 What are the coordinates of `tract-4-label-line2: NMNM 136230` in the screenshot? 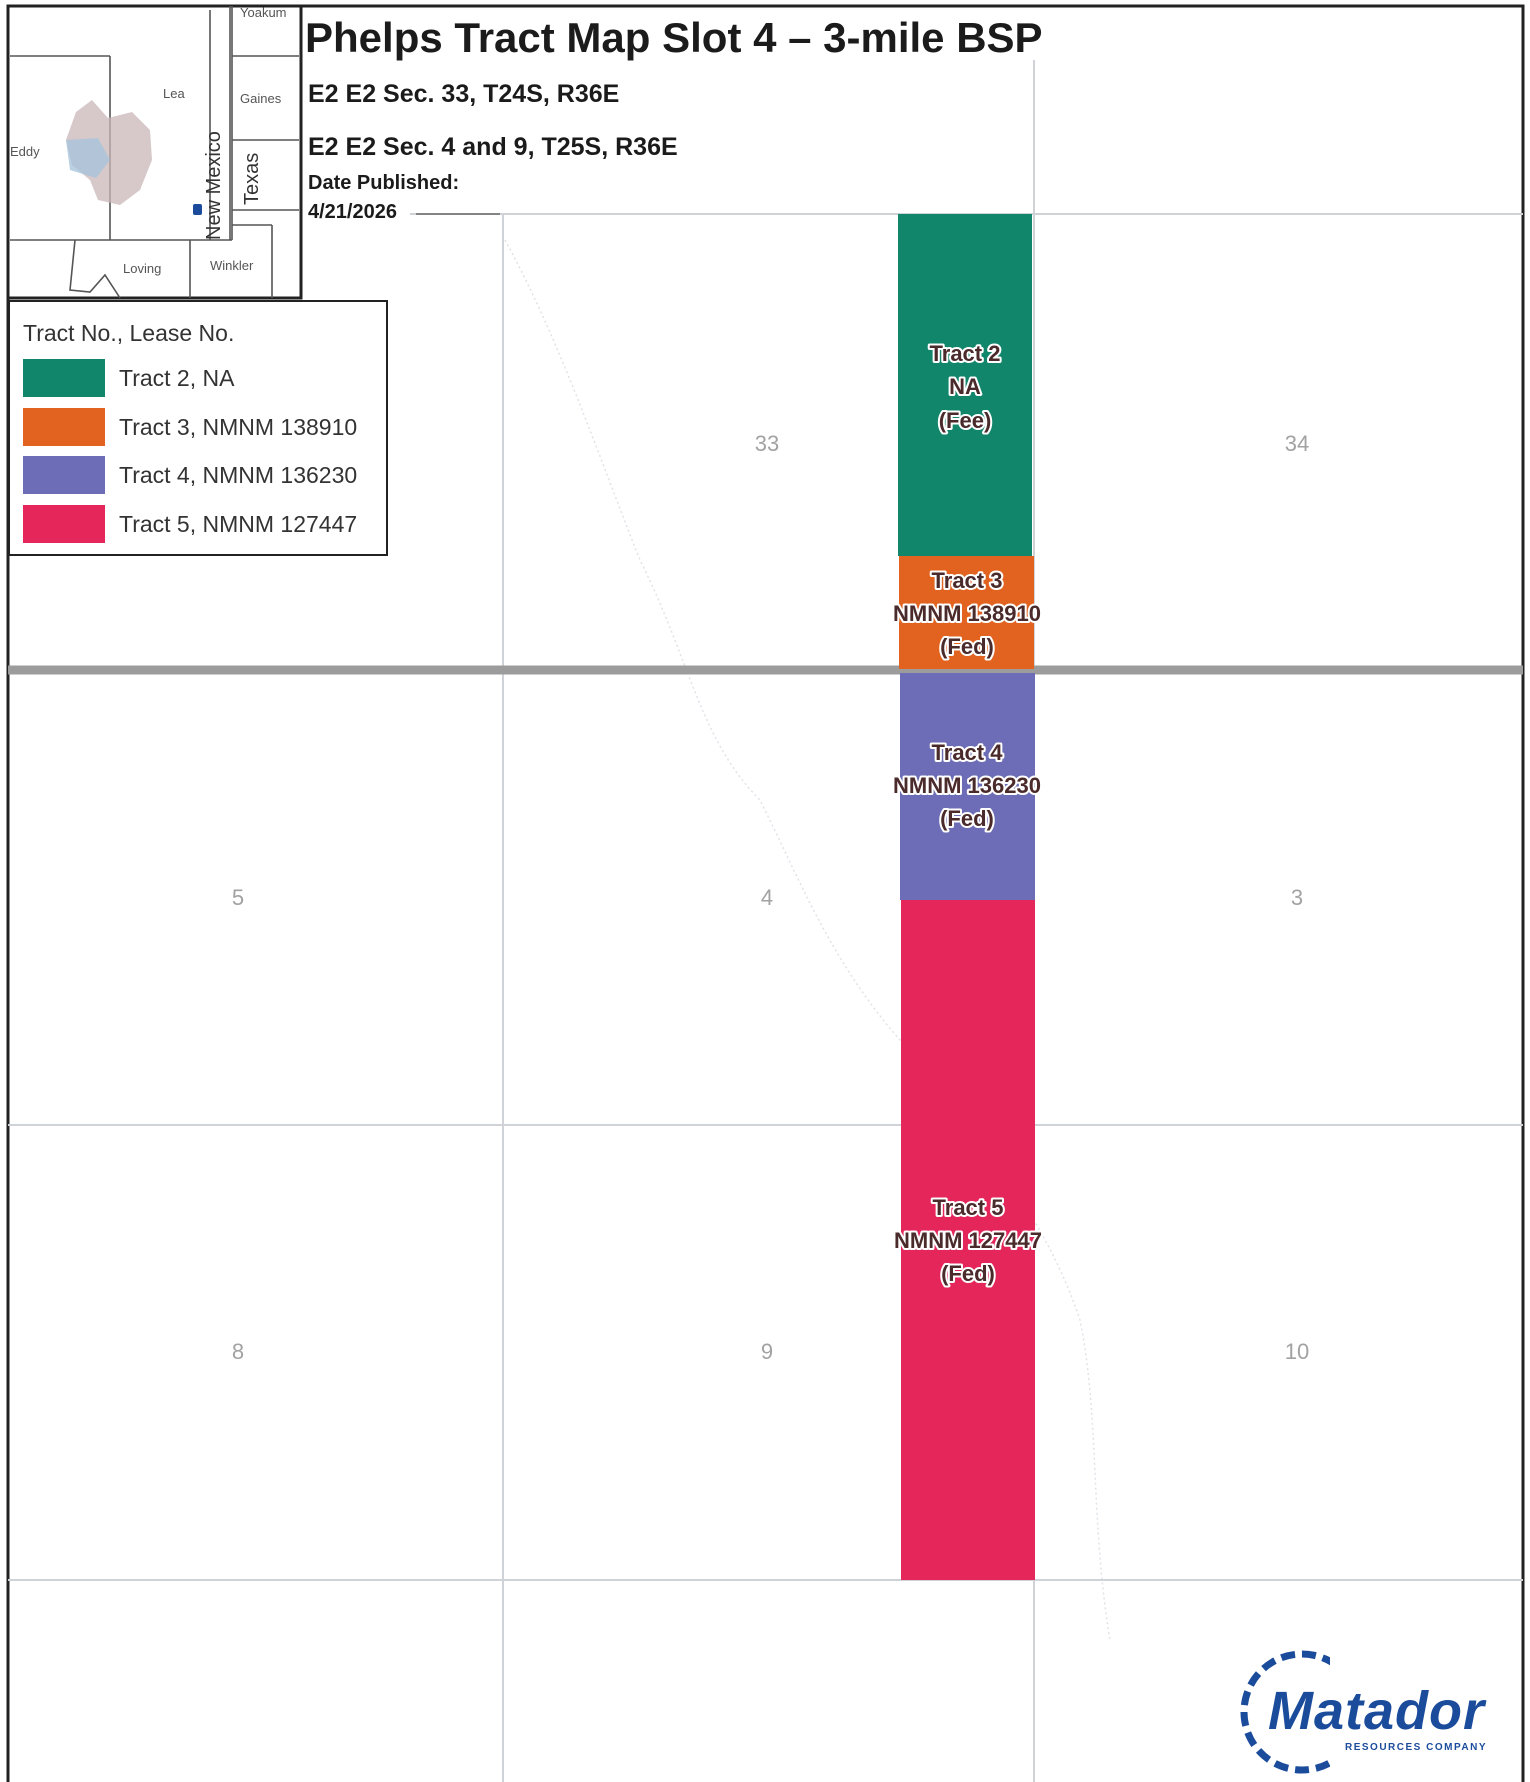 It's located at (967, 785).